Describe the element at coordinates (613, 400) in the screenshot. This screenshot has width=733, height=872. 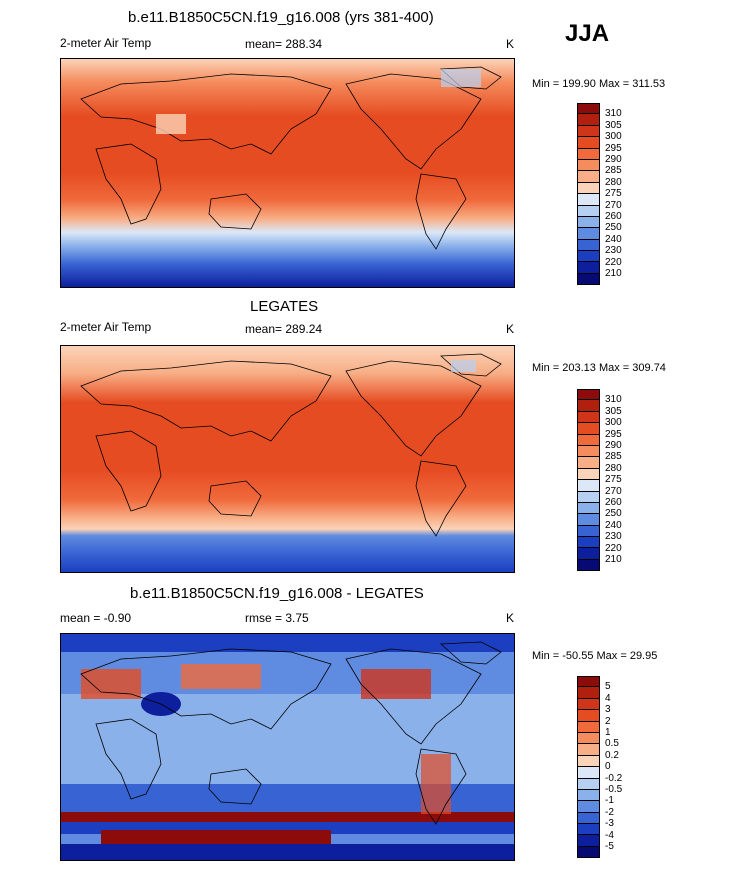
I see `colorbar-2-tick-label: 310` at that location.